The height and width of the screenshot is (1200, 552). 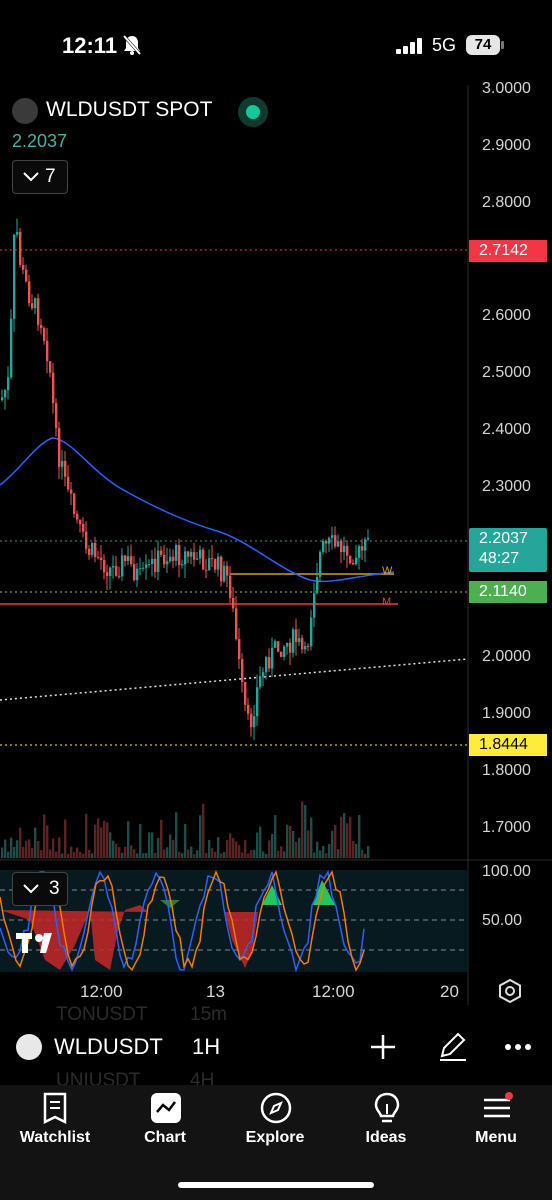 What do you see at coordinates (503, 538) in the screenshot?
I see `current-price: 2.2037` at bounding box center [503, 538].